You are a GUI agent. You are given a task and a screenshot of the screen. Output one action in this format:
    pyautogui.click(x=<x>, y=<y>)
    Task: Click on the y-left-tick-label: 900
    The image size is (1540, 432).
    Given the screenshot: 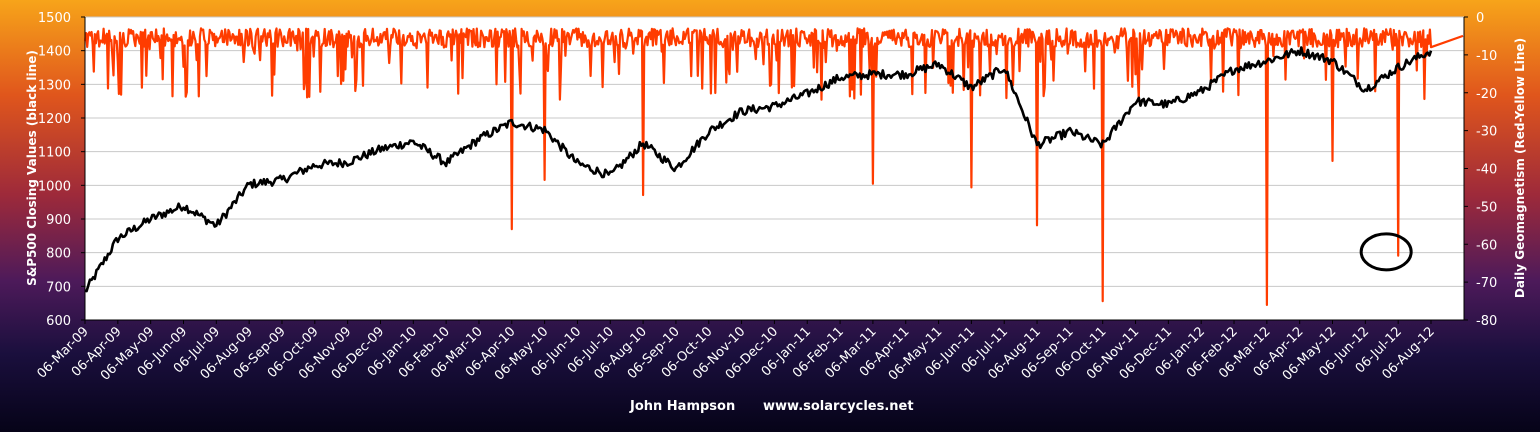 What is the action you would take?
    pyautogui.click(x=58, y=220)
    